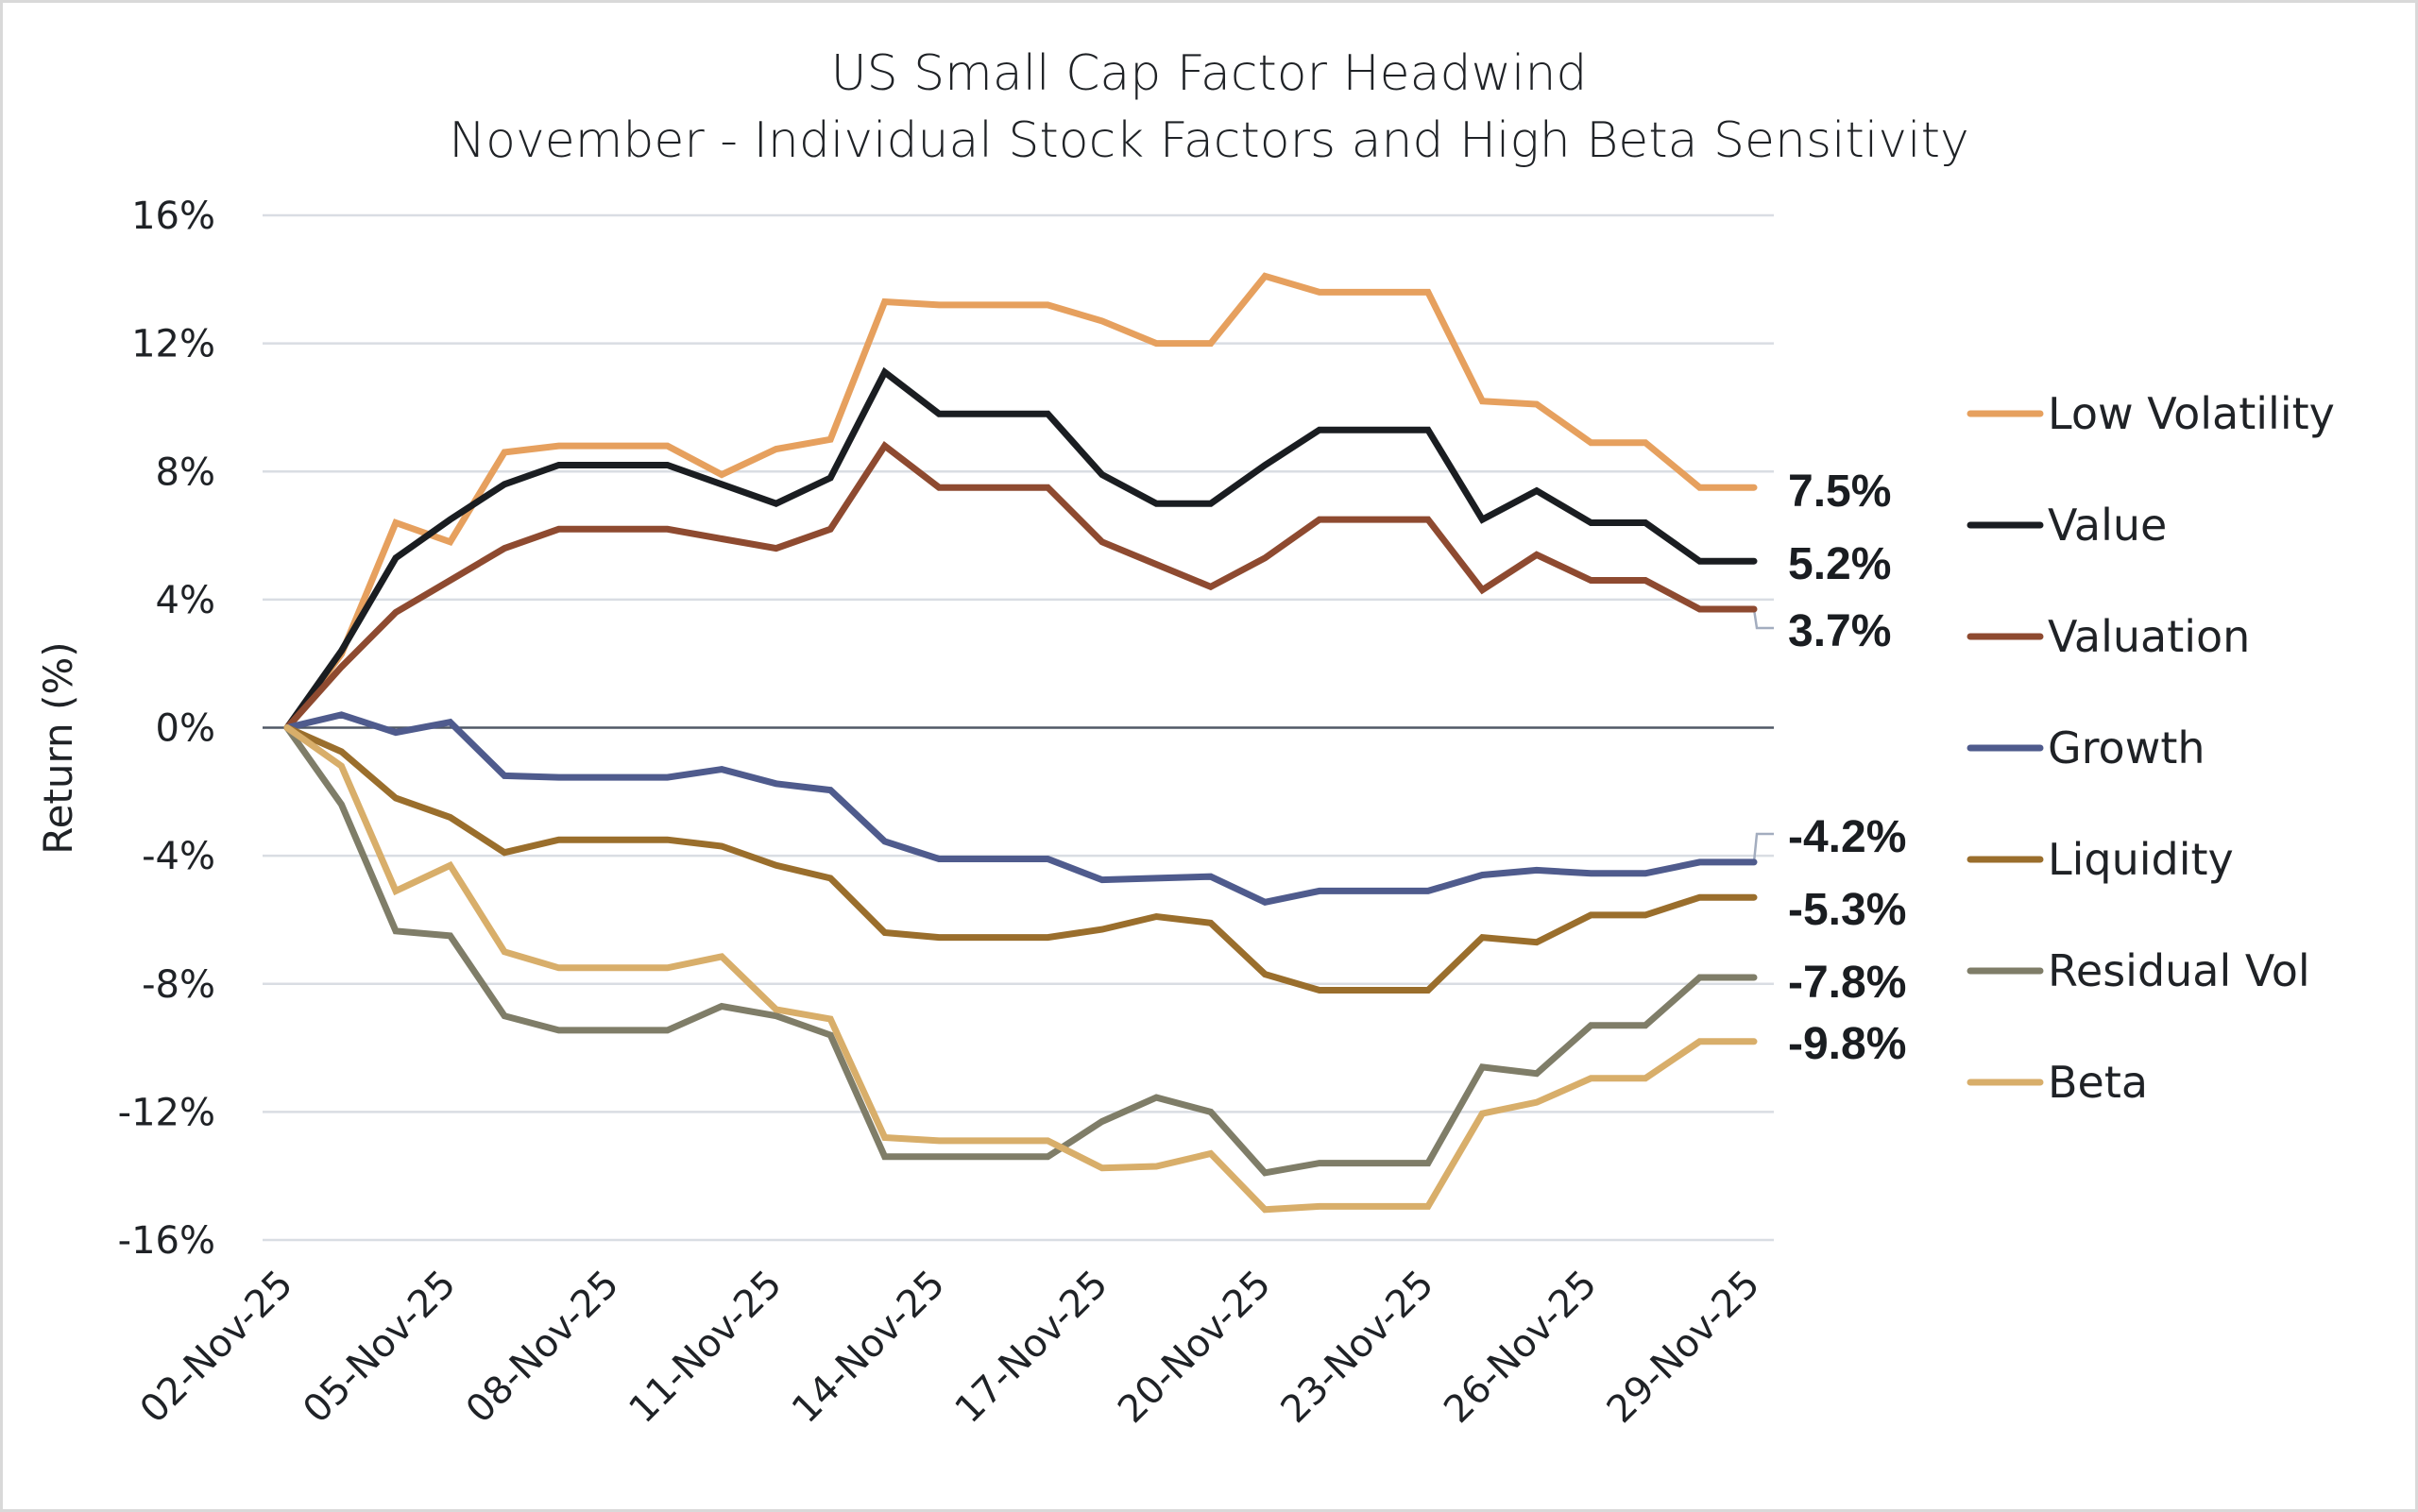  I want to click on series-line-growth, so click(1021, 808).